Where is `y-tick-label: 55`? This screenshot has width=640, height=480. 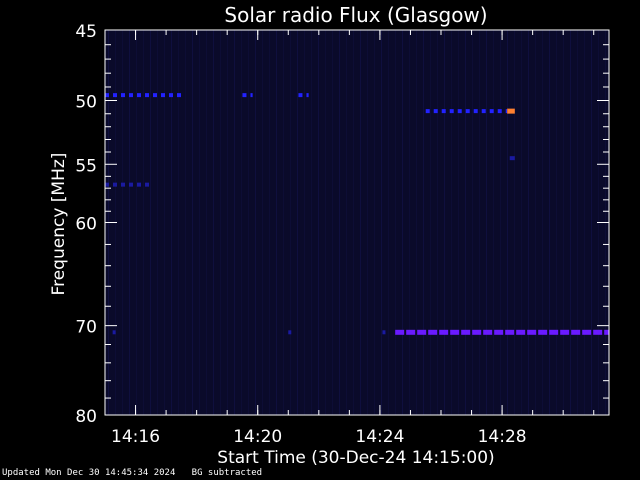 y-tick-label: 55 is located at coordinates (86, 166).